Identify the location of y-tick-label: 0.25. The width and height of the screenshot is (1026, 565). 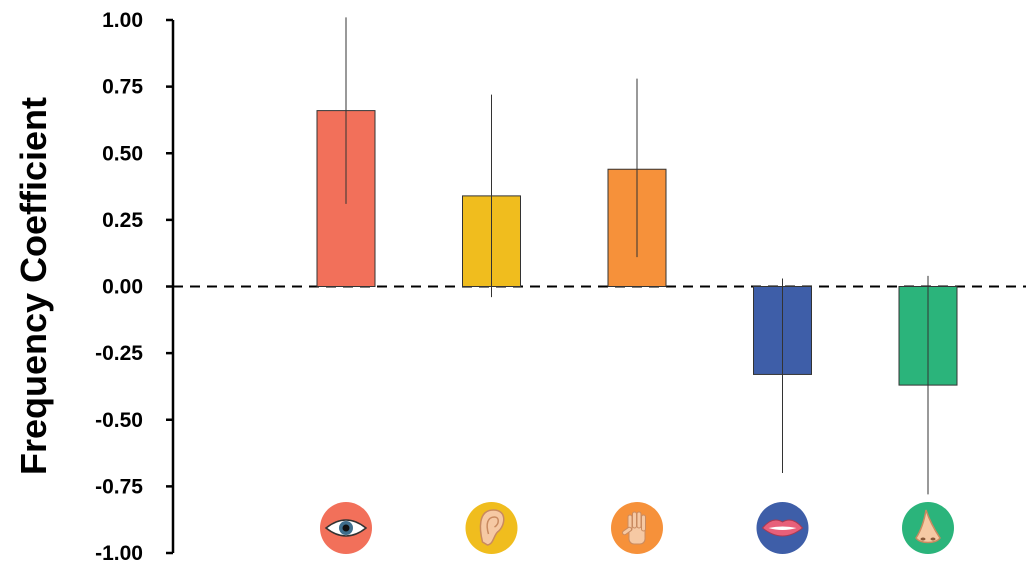
(122, 220).